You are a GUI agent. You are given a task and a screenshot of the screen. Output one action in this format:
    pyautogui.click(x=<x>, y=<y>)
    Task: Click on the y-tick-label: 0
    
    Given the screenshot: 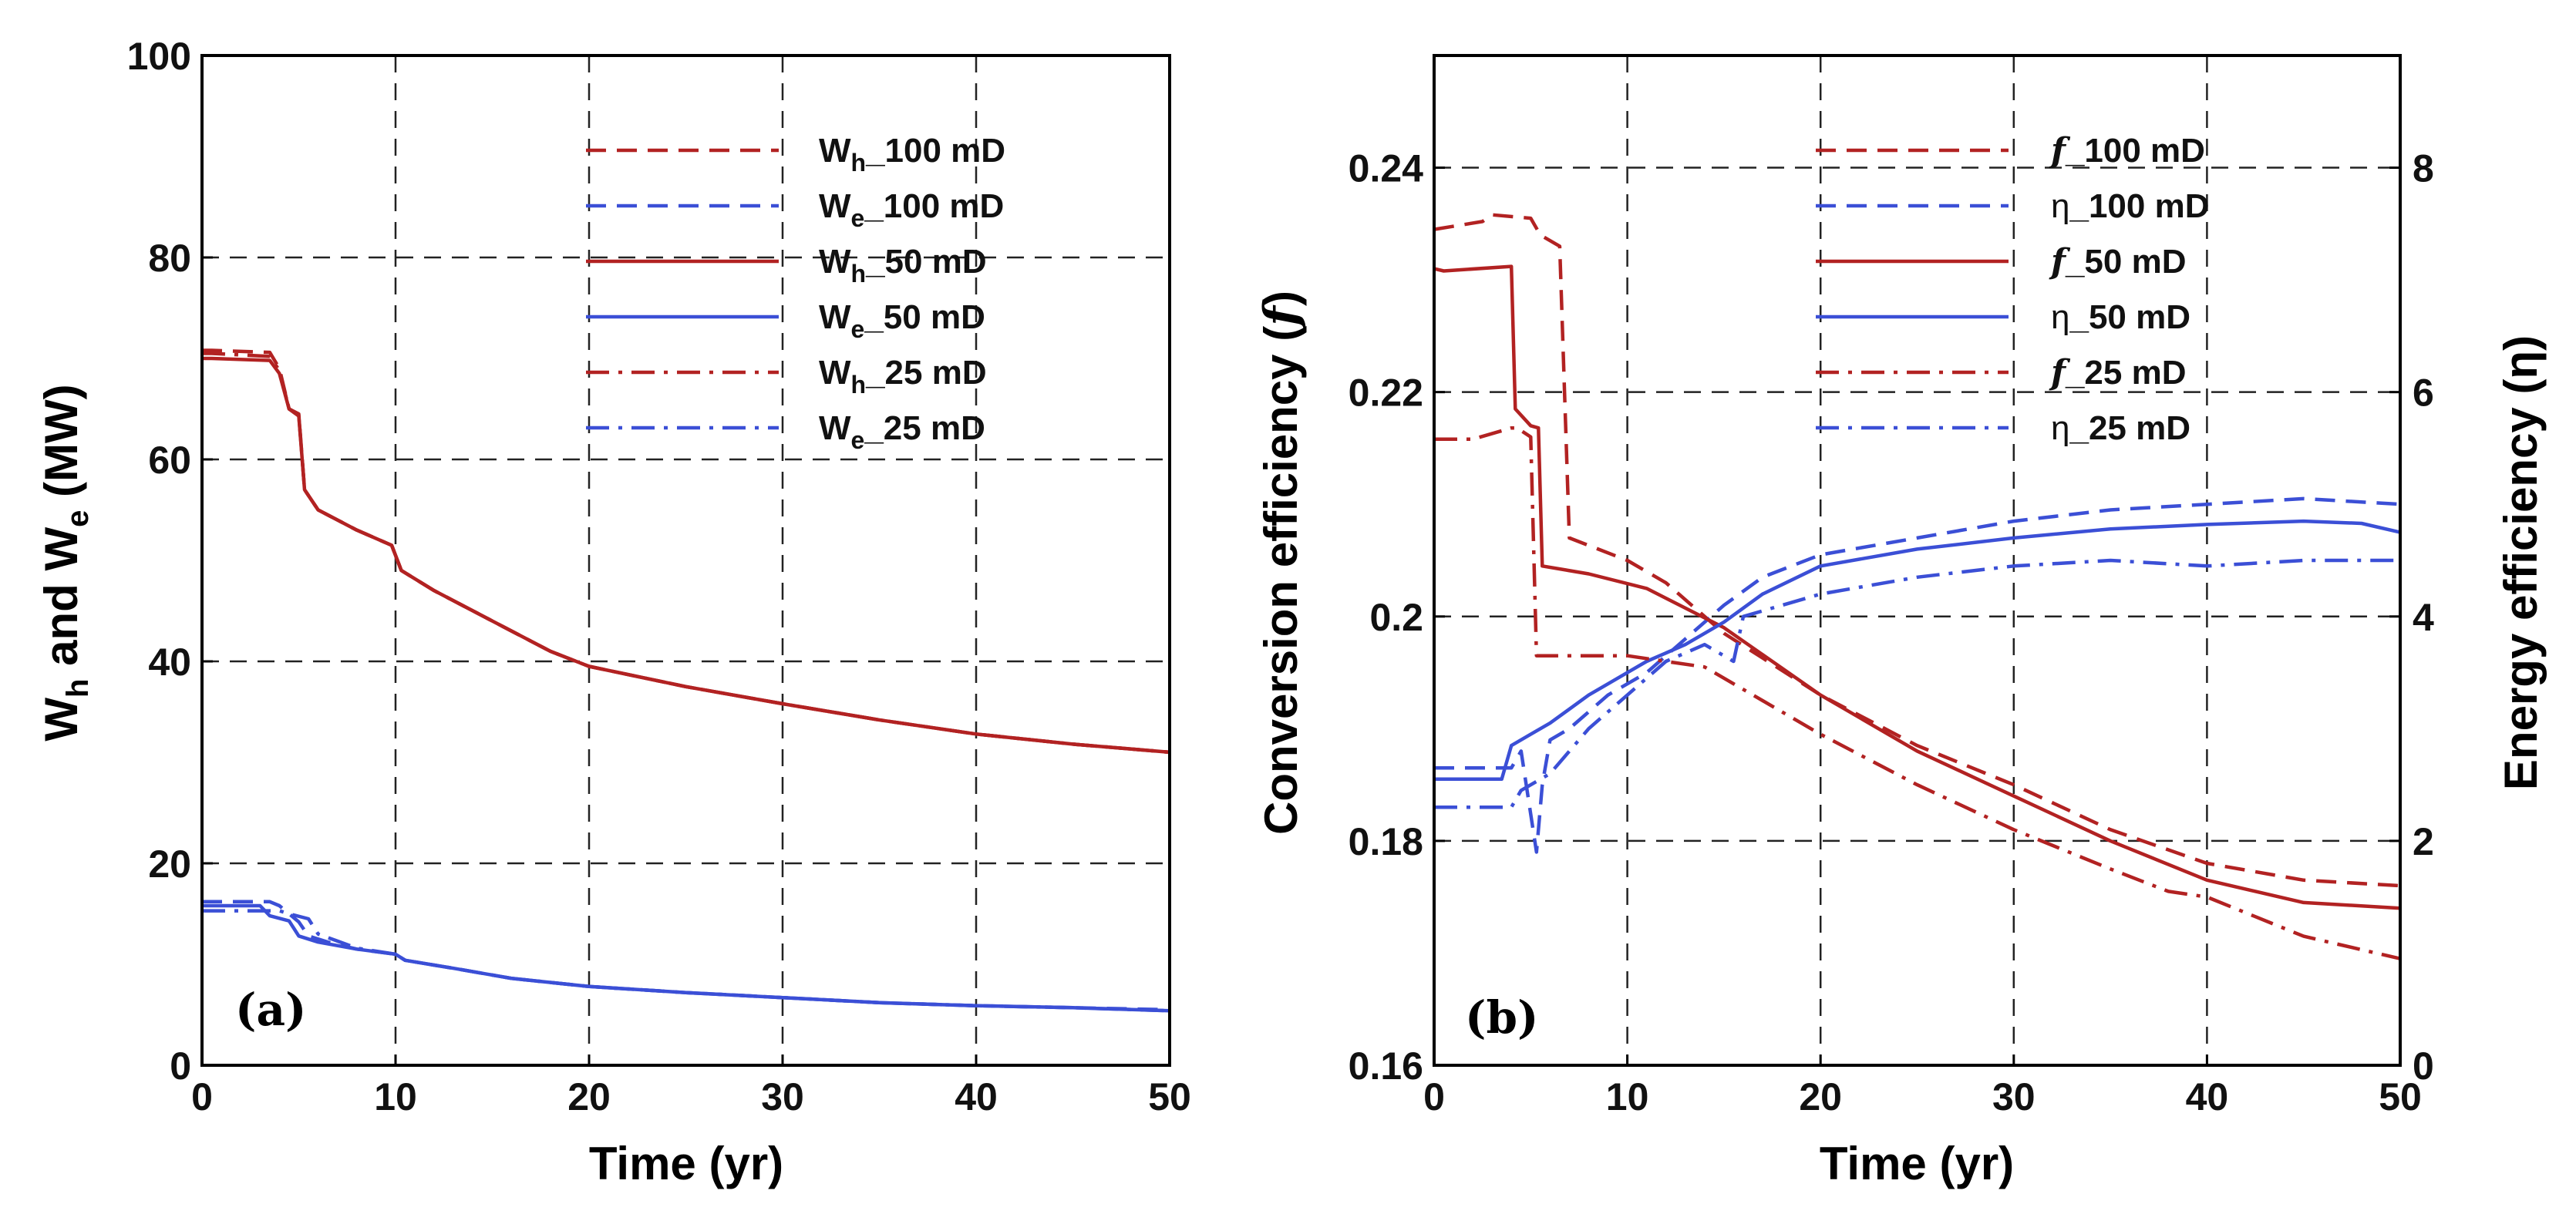 What is the action you would take?
    pyautogui.click(x=180, y=1066)
    